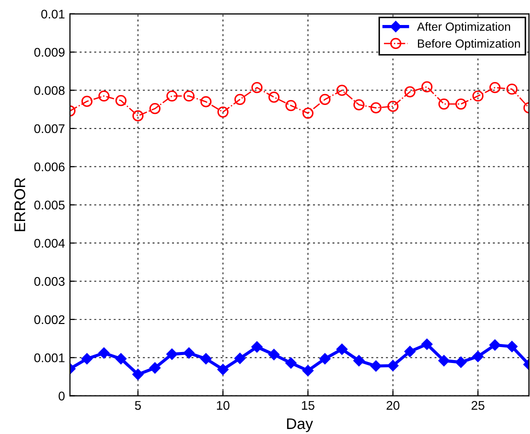  Describe the element at coordinates (393, 405) in the screenshot. I see `x-tick-label: 20` at that location.